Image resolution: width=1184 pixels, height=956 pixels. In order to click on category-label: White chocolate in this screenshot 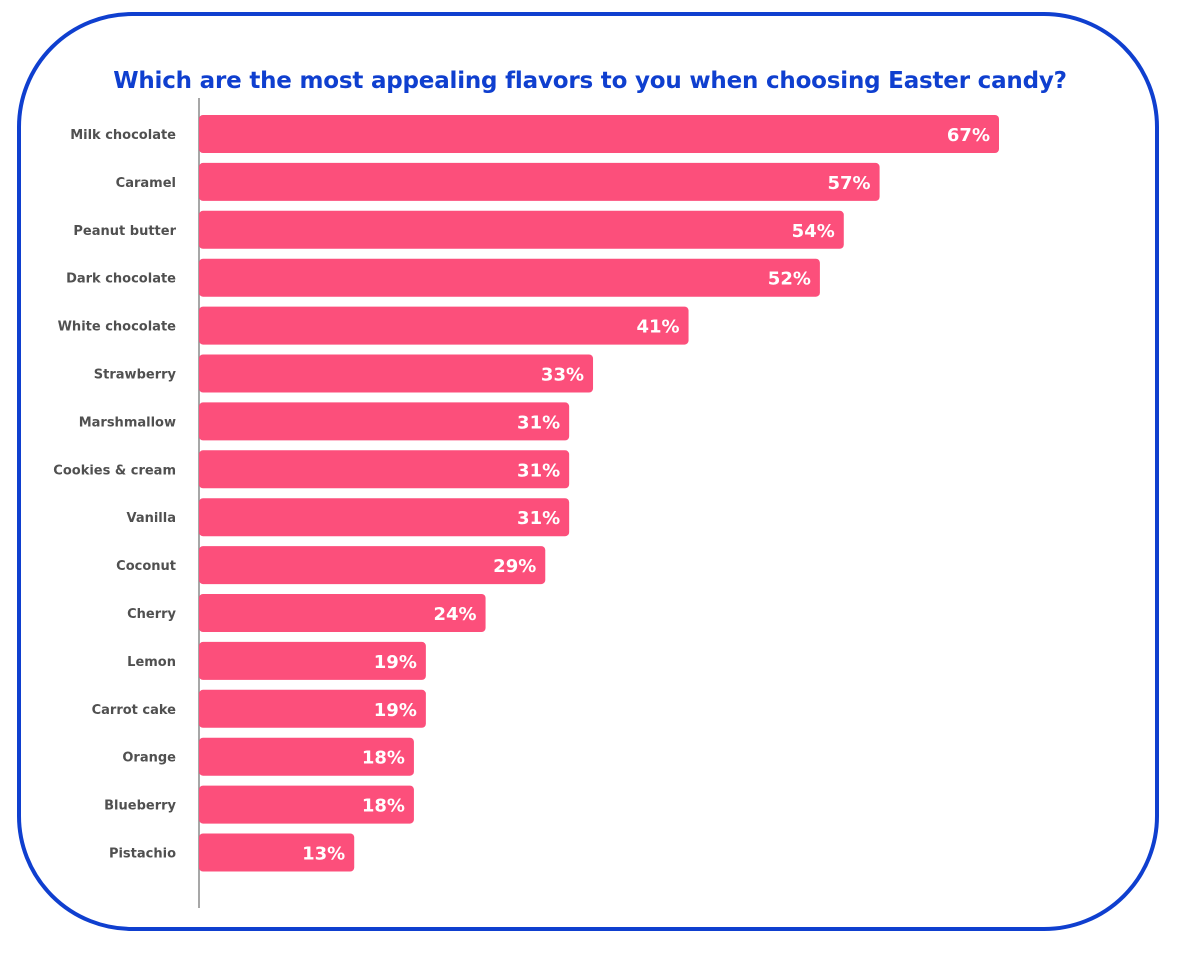, I will do `click(117, 327)`.